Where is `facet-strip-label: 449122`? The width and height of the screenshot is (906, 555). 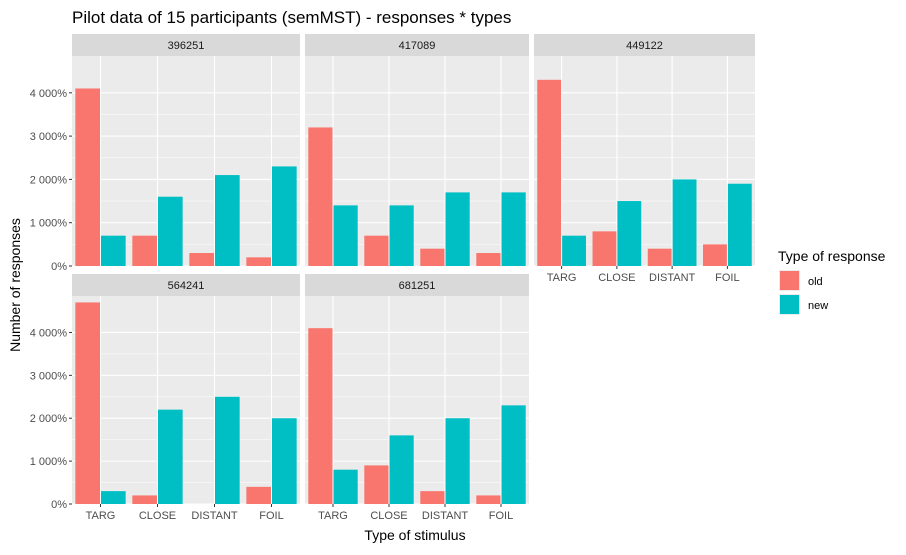
facet-strip-label: 449122 is located at coordinates (644, 46).